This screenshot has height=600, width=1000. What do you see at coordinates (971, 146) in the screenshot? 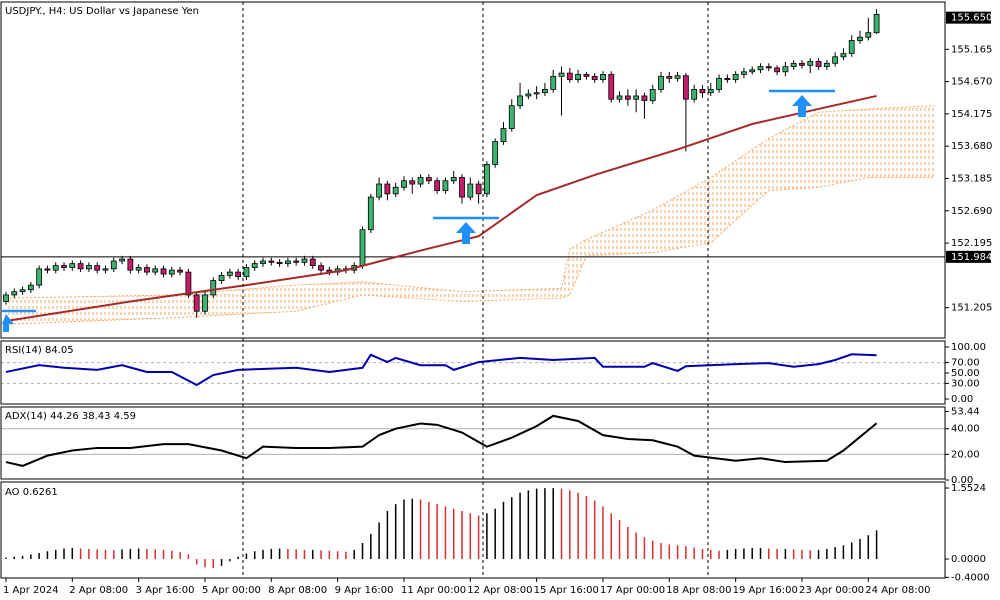
I see `y-tick-label: 153.680` at bounding box center [971, 146].